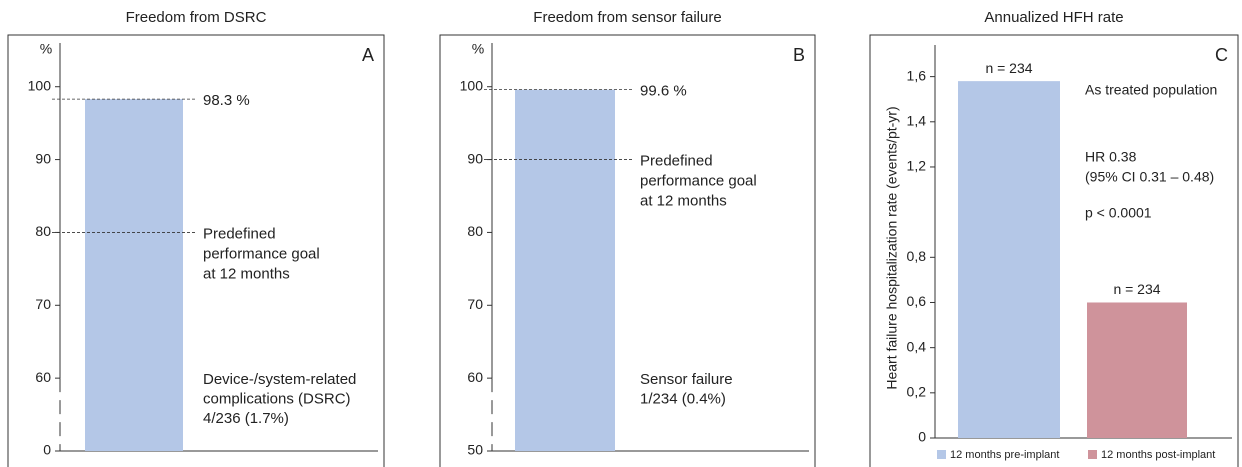  What do you see at coordinates (368, 55) in the screenshot?
I see `panel-letter: A` at bounding box center [368, 55].